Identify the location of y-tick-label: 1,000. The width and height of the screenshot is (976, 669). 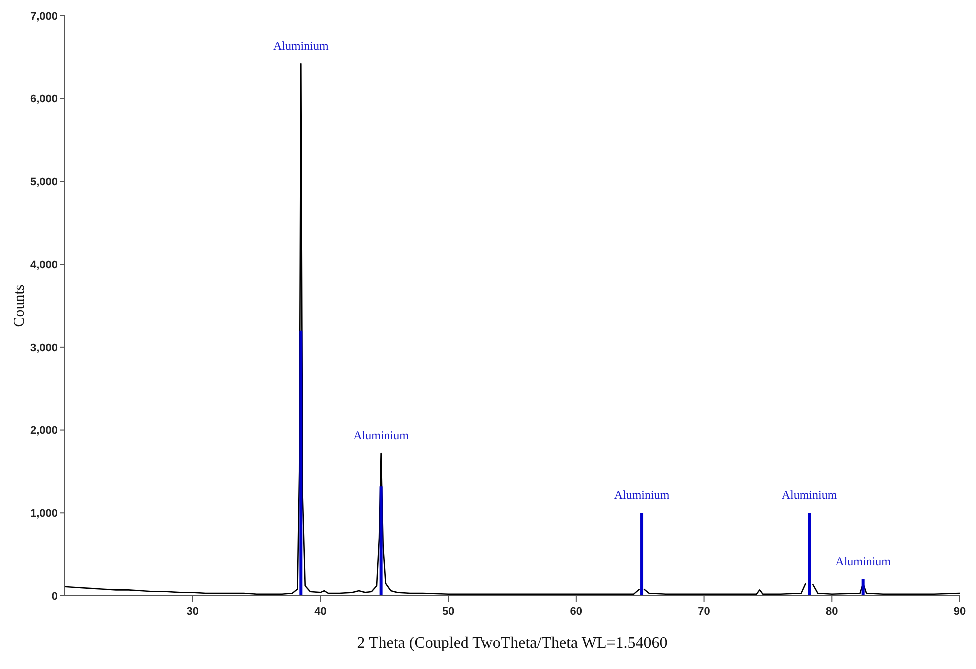
(44, 514).